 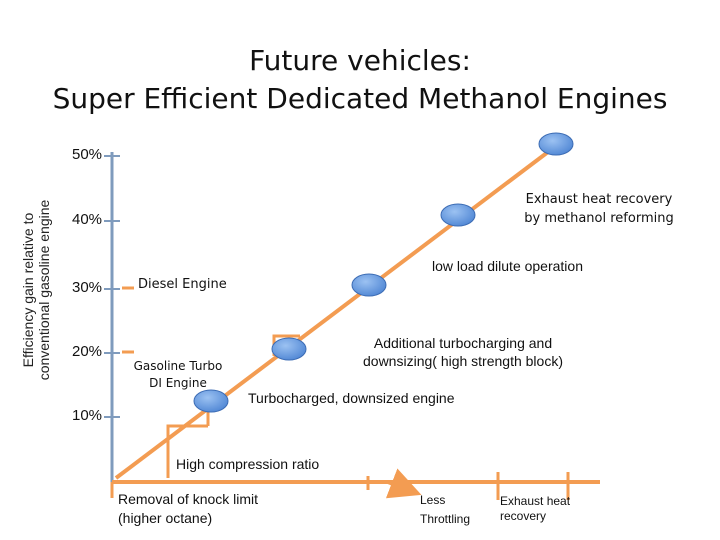 I want to click on label-removal-knock-limit: Removal of knock limit (higher octane), so click(x=188, y=508).